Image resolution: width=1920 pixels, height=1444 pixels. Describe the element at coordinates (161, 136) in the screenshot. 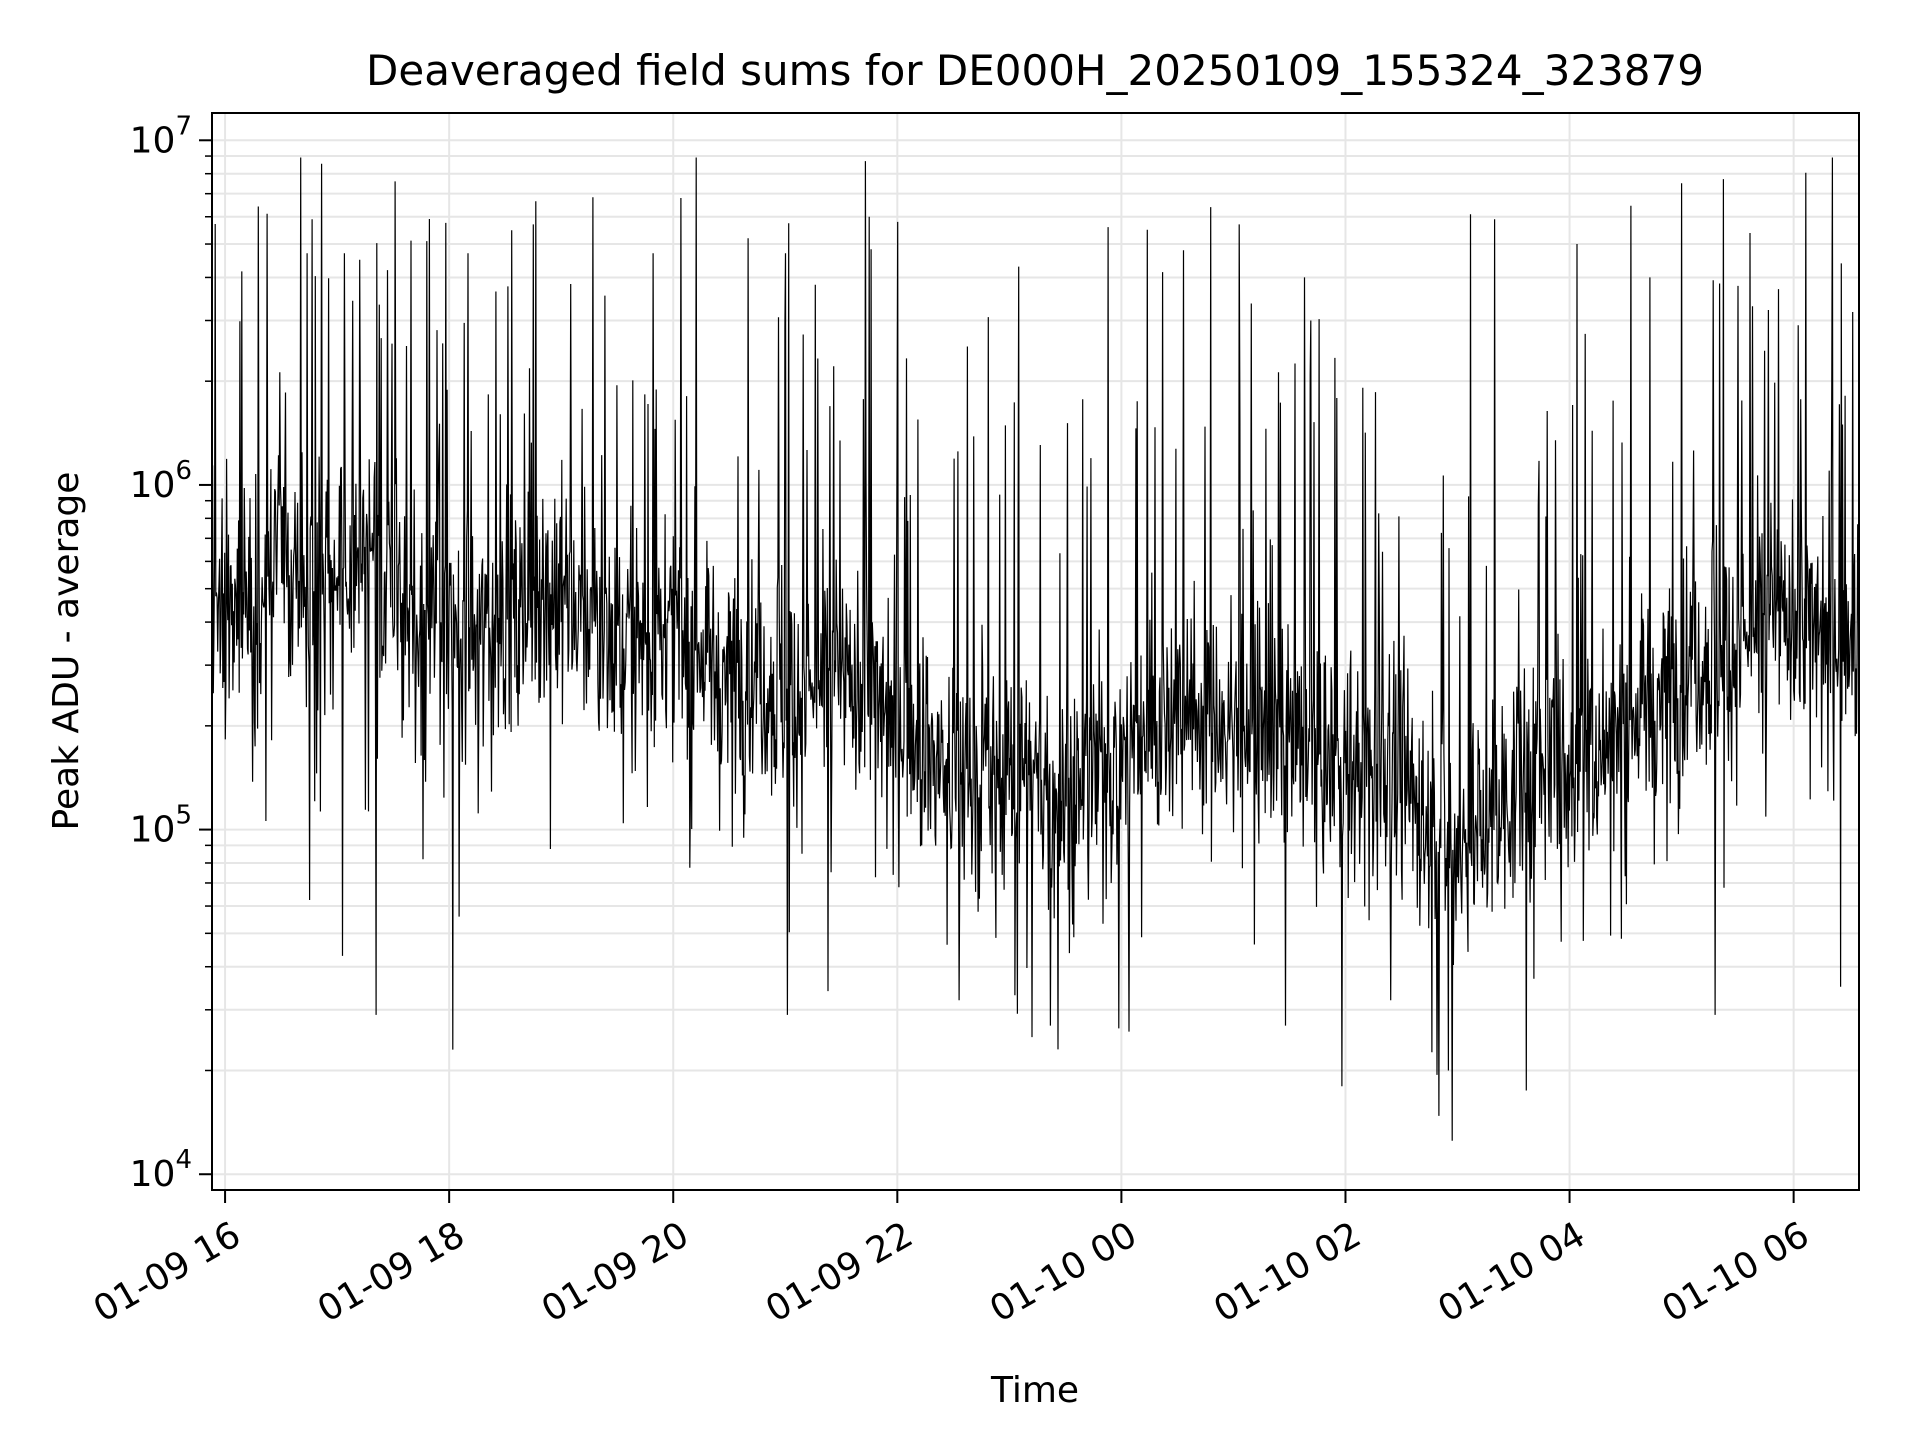

I see `y-tick-label: 10⁷` at that location.